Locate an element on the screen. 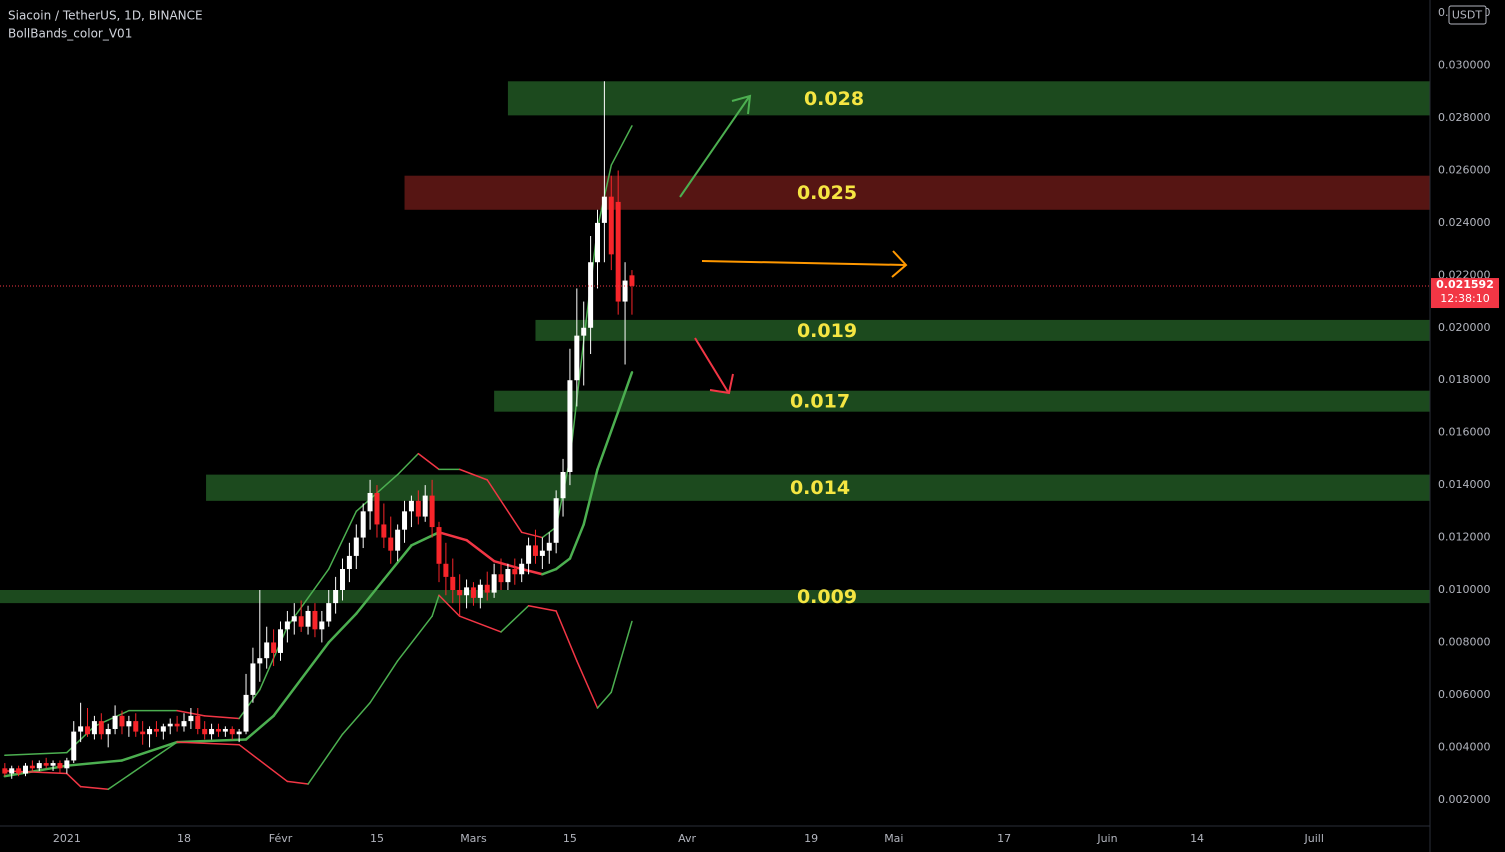 This screenshot has height=852, width=1505. x-tick-label: 18 is located at coordinates (184, 838).